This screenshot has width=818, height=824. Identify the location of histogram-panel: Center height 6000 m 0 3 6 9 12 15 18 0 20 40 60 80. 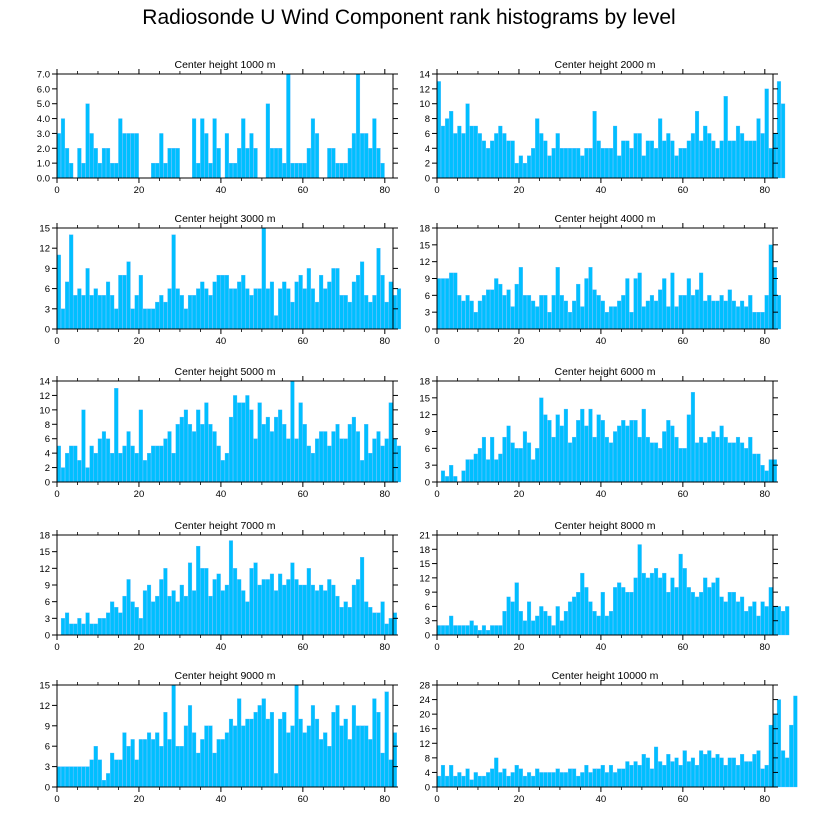
(598, 433).